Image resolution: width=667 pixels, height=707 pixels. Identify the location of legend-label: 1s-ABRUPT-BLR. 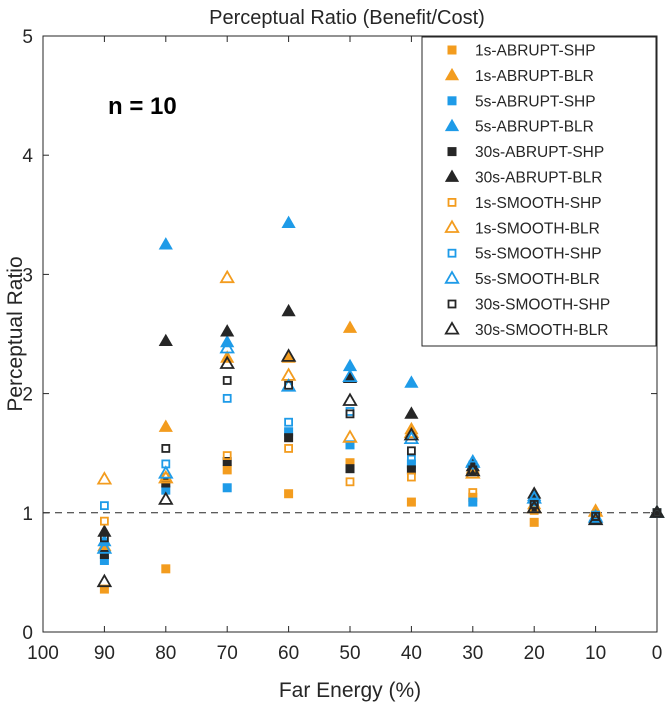
(534, 76).